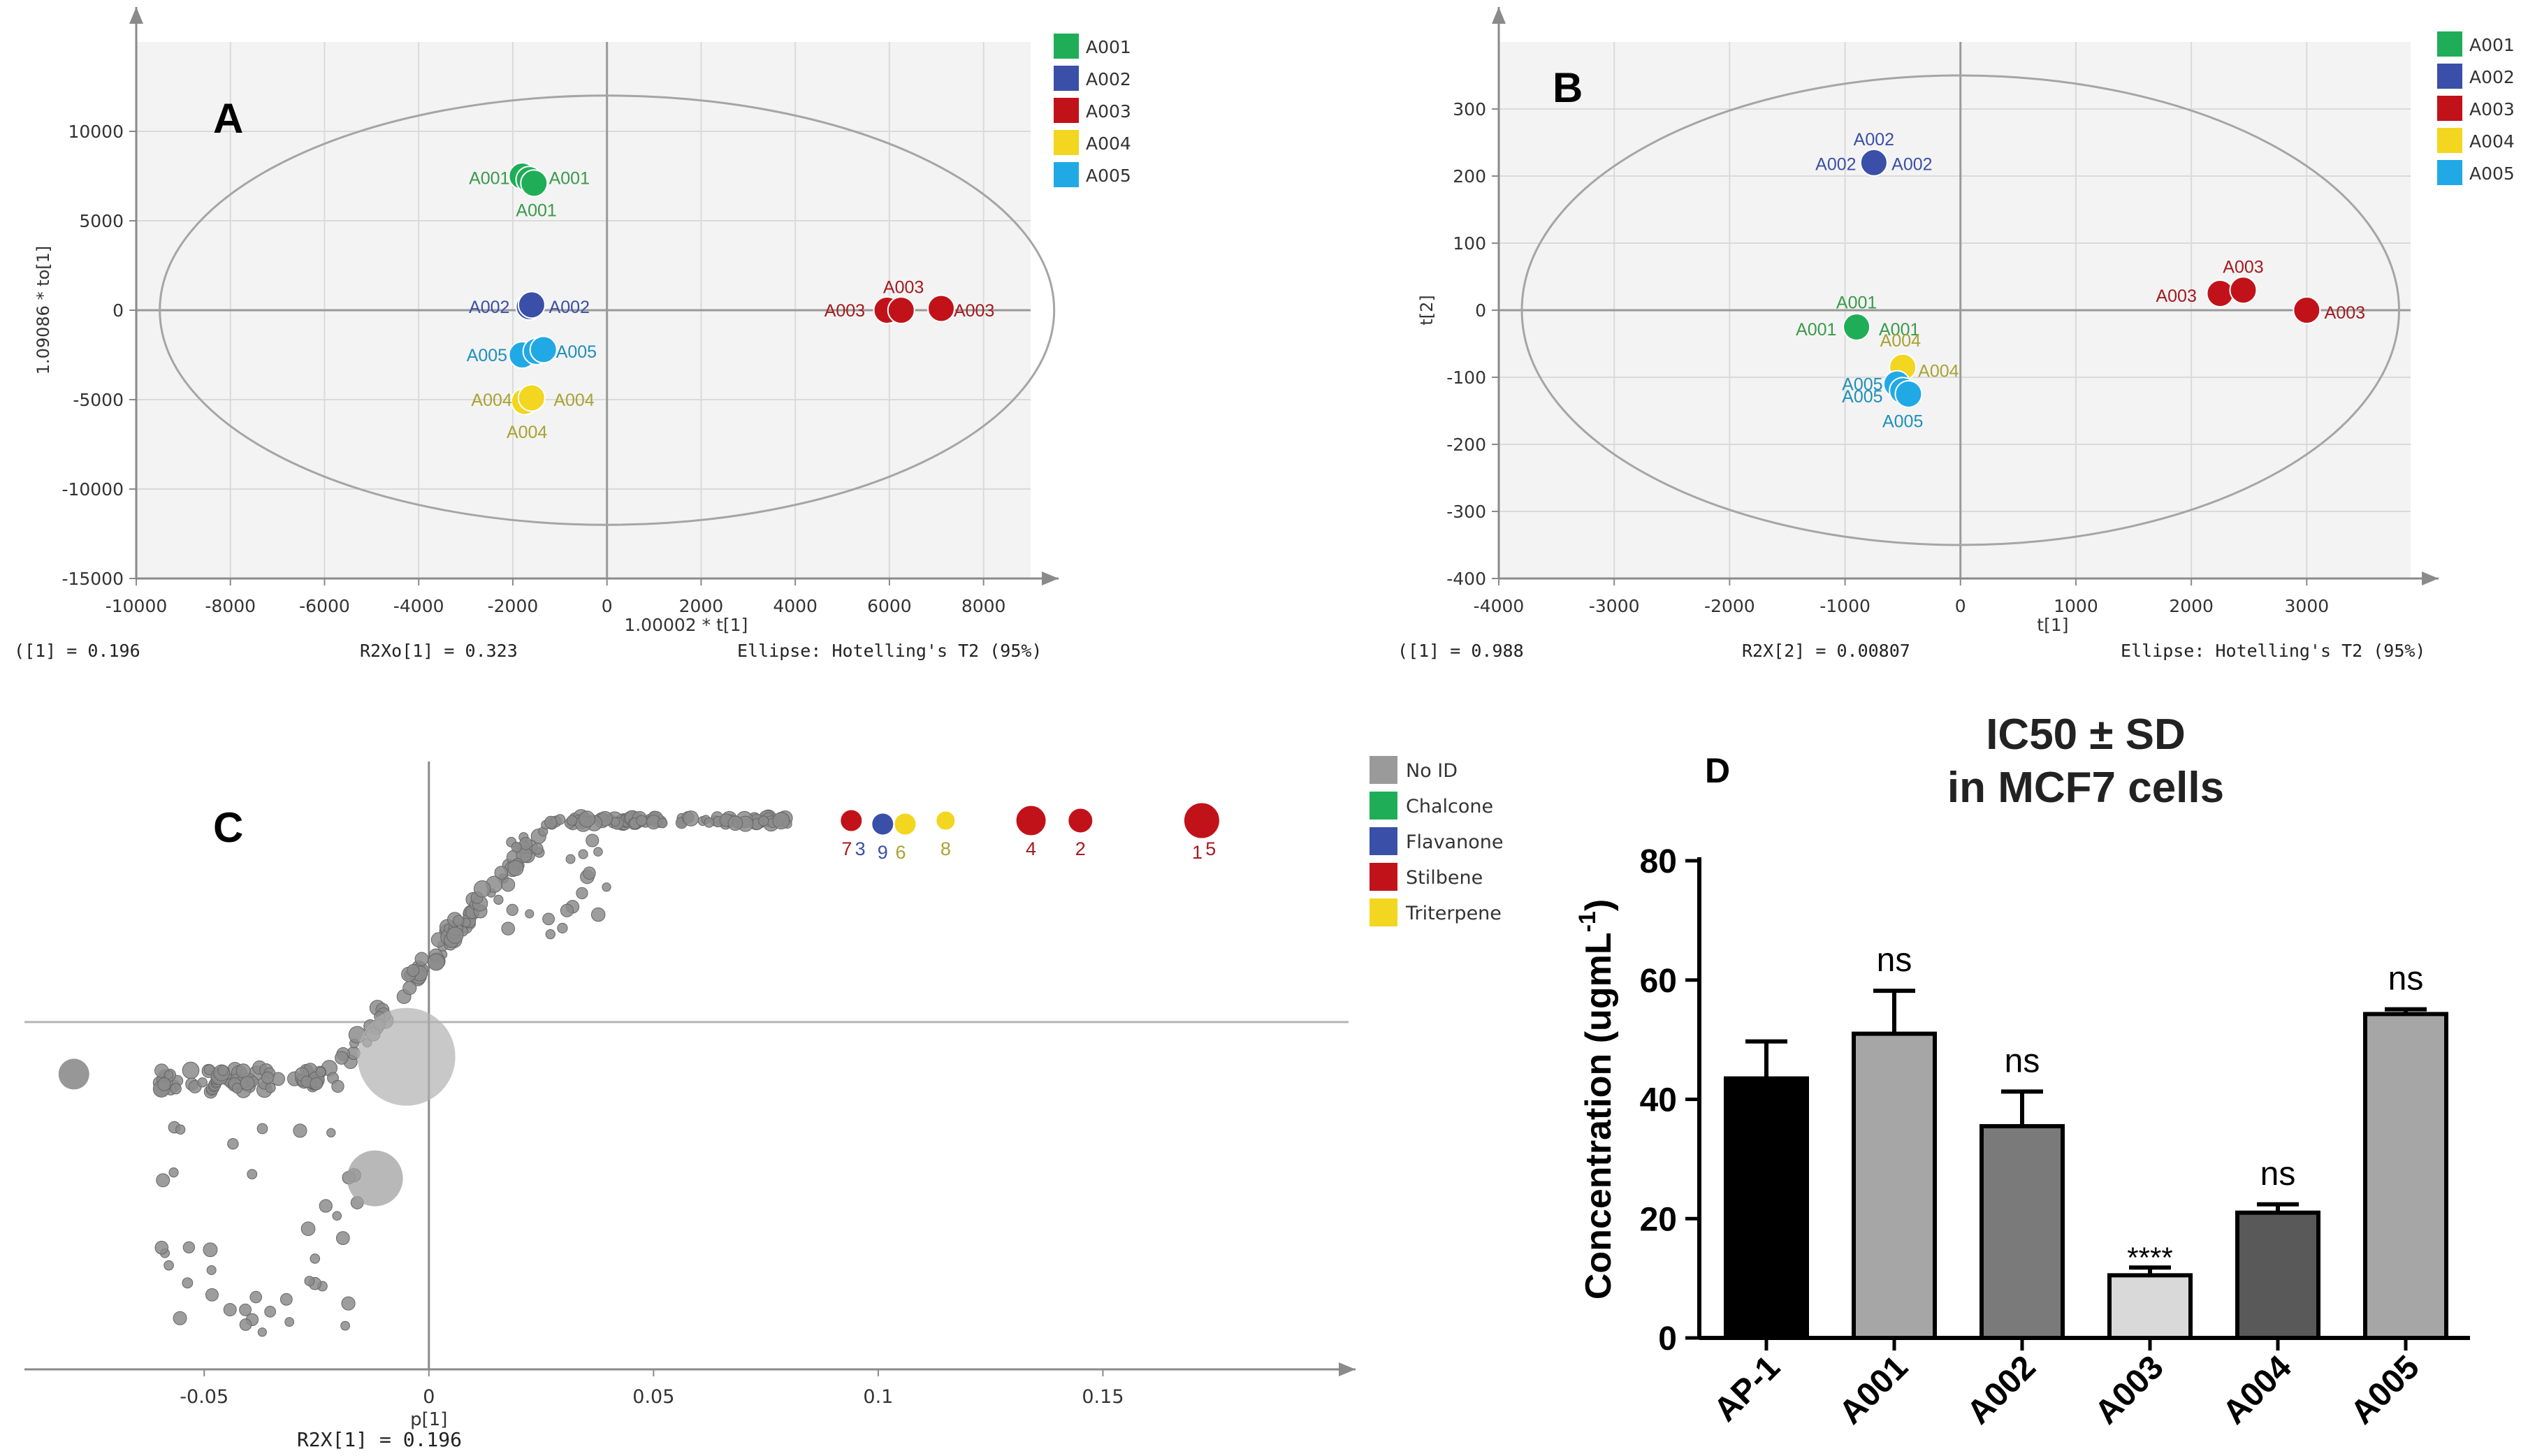 The height and width of the screenshot is (1456, 2528). Describe the element at coordinates (2086, 735) in the screenshot. I see `chart-title-line1: IC50 ± SD` at that location.